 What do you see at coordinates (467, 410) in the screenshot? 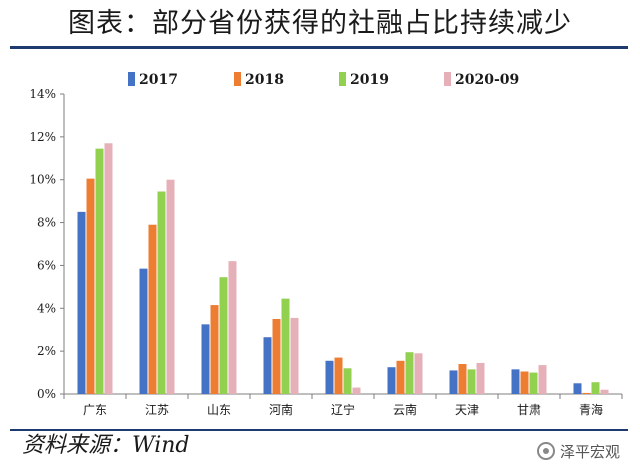
I see `x-tick-label: 天津` at bounding box center [467, 410].